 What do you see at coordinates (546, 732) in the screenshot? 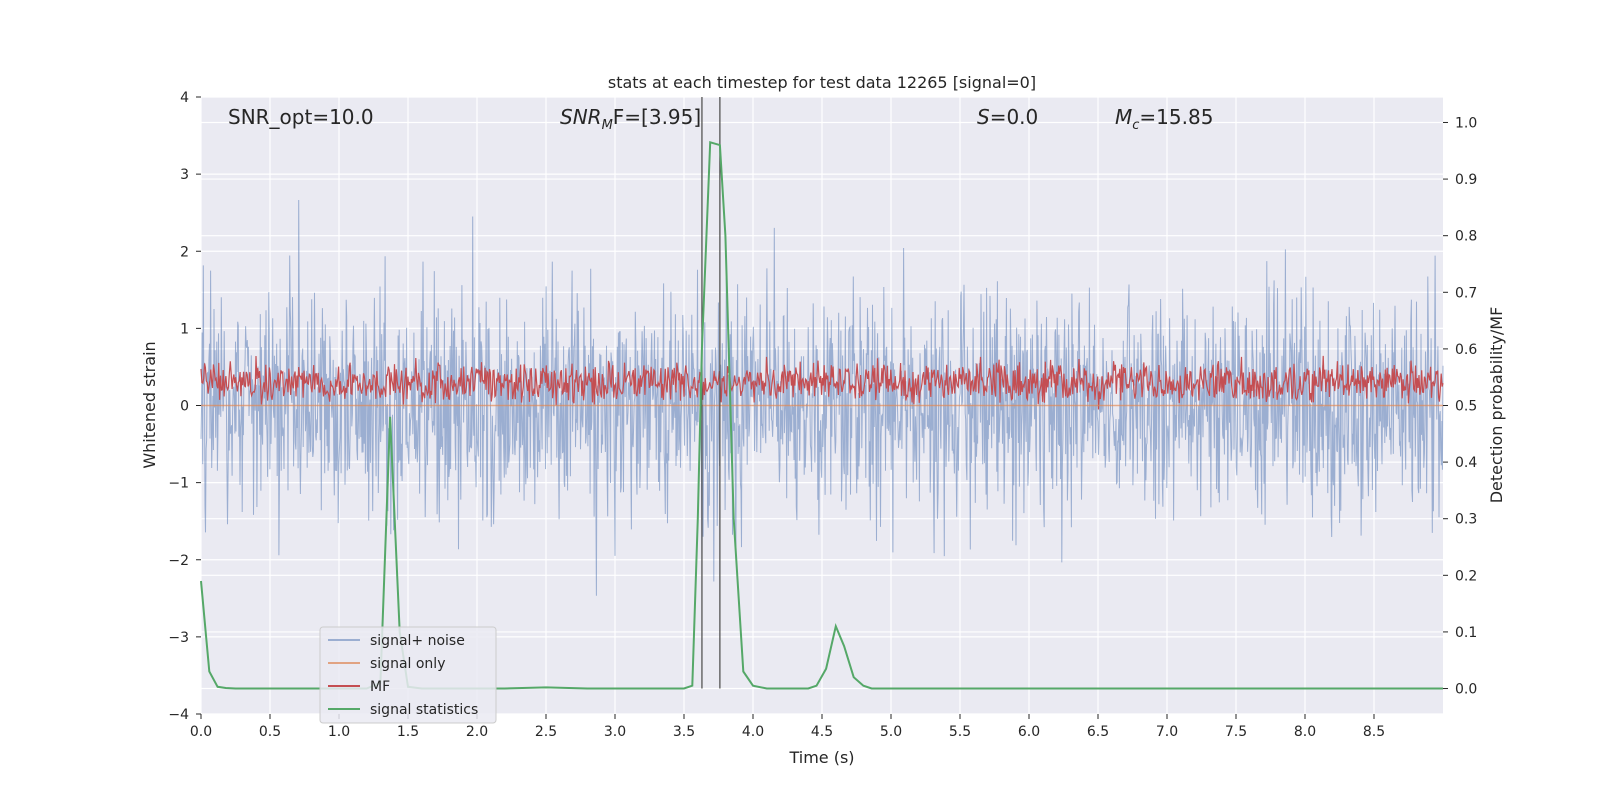
I see `x-tick-label: 2.5` at bounding box center [546, 732].